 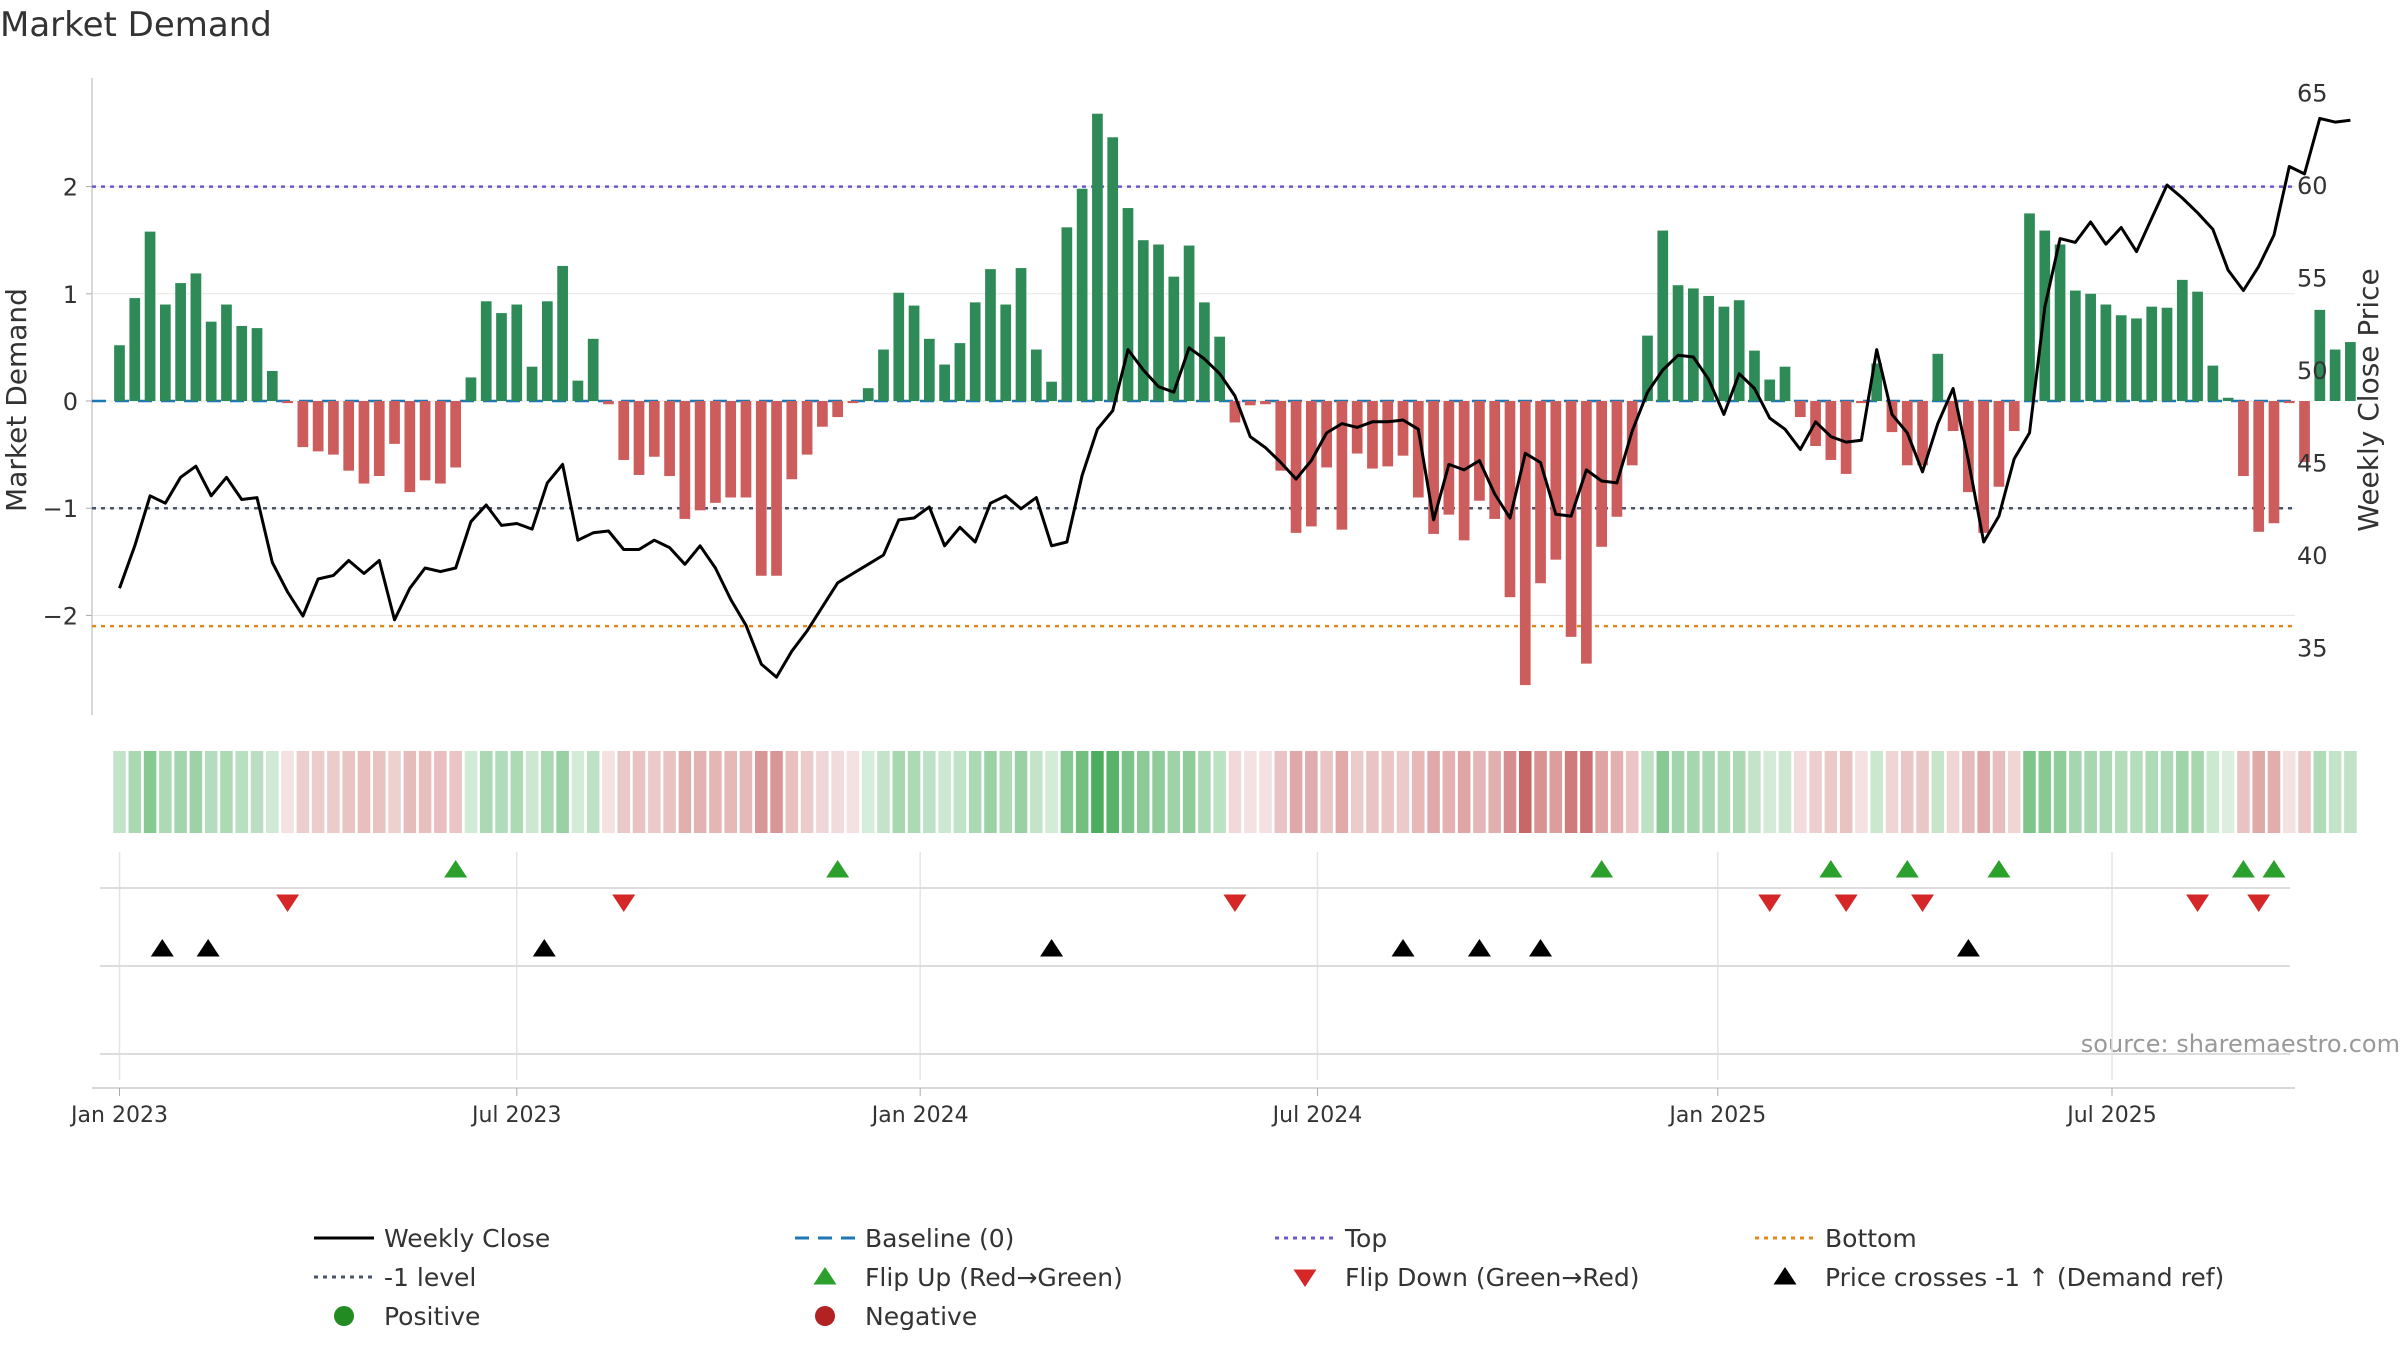 I want to click on y2-axis-ticks: 35 40 45 50 55 60 65, so click(x=2312, y=371).